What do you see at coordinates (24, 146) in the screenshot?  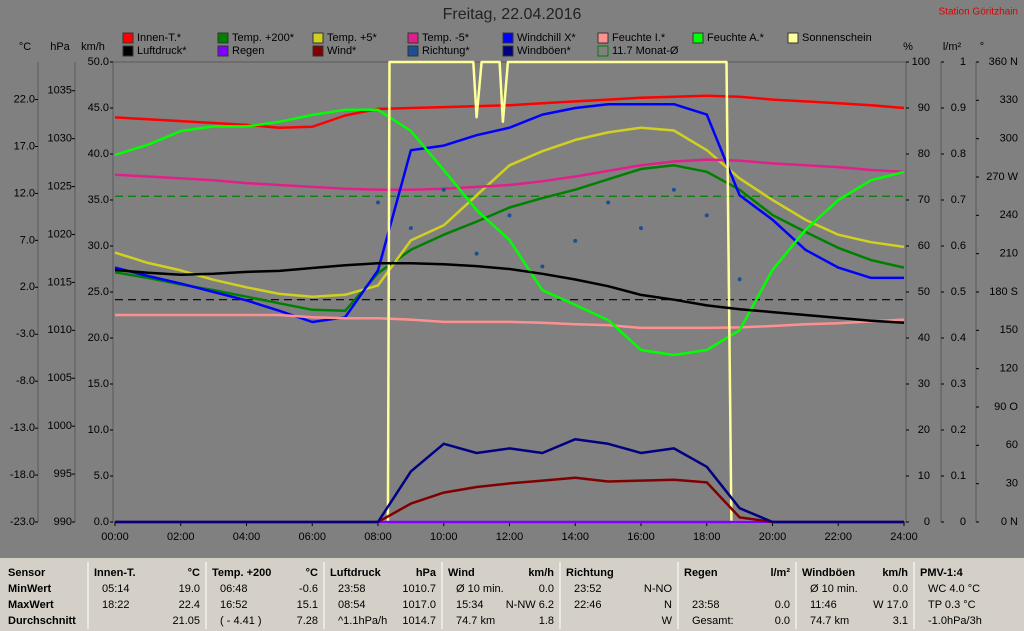 I see `y-tick-label: 17.0` at bounding box center [24, 146].